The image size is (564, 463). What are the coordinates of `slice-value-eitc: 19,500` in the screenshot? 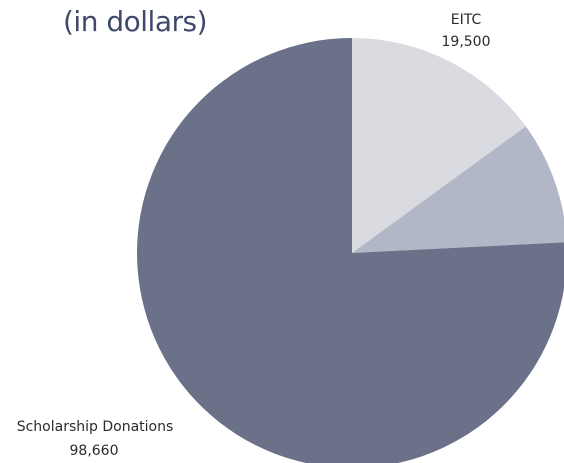 It's located at (466, 42).